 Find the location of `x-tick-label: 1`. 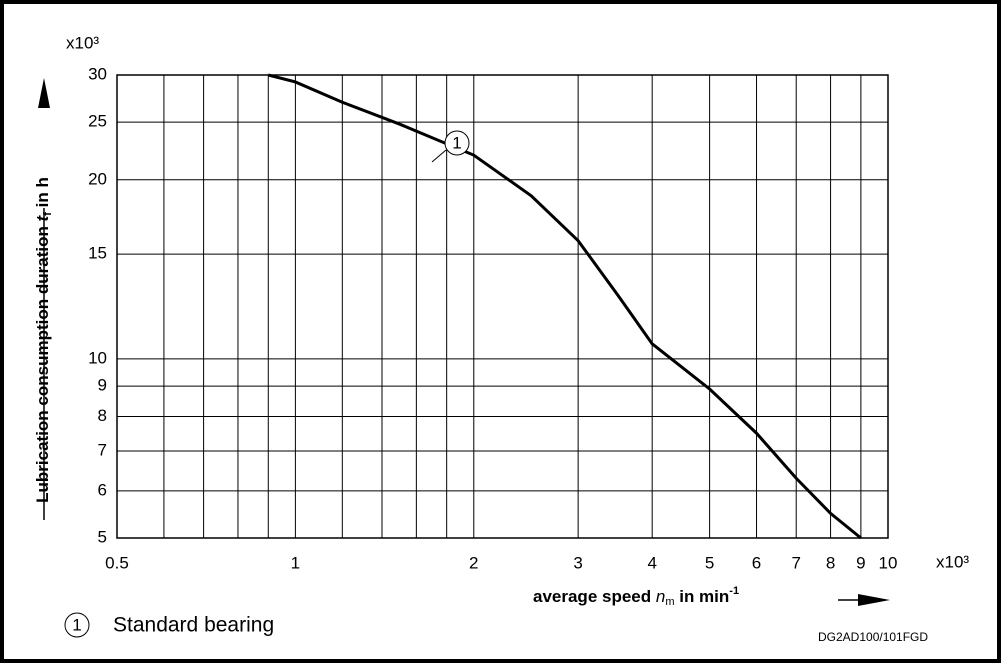

x-tick-label: 1 is located at coordinates (295, 562).